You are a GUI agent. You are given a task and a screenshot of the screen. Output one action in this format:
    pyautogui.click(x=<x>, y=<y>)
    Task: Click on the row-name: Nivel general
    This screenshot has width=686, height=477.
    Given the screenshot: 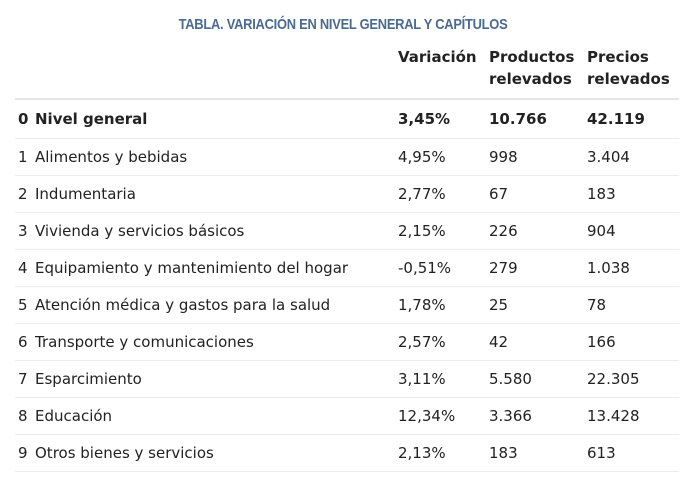 What is the action you would take?
    pyautogui.click(x=216, y=119)
    